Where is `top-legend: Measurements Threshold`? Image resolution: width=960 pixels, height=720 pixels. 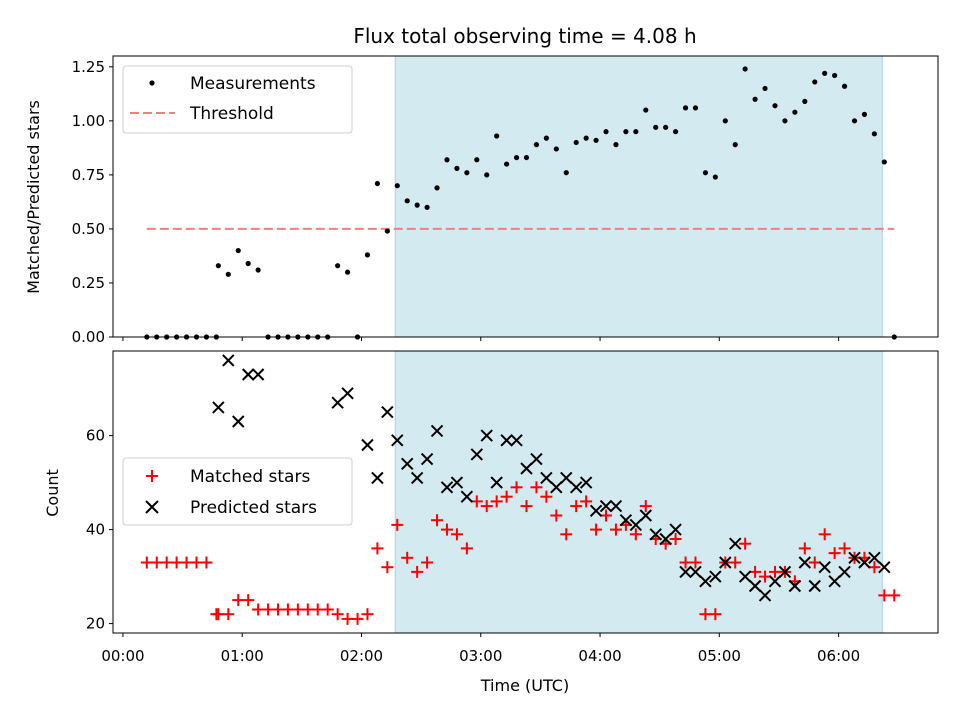 top-legend: Measurements Threshold is located at coordinates (237, 99).